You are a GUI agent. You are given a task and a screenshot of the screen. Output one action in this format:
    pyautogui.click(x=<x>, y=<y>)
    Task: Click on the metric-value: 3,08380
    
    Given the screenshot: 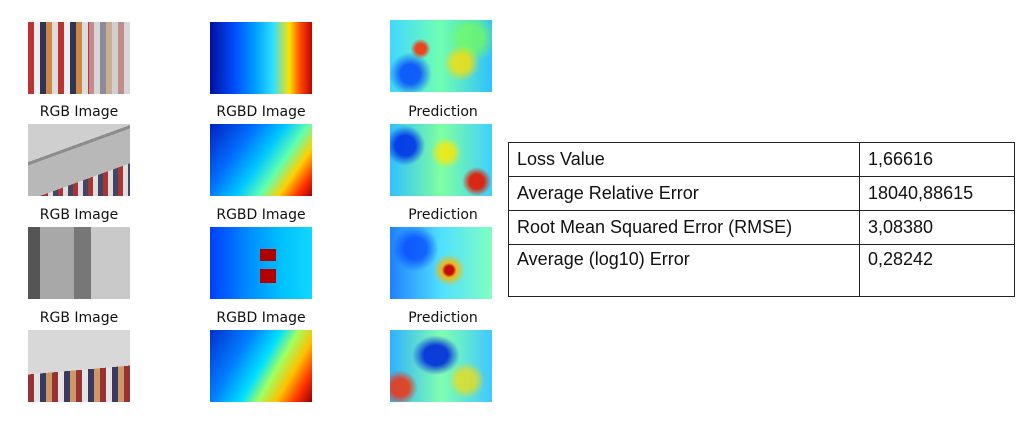 What is the action you would take?
    pyautogui.click(x=937, y=227)
    